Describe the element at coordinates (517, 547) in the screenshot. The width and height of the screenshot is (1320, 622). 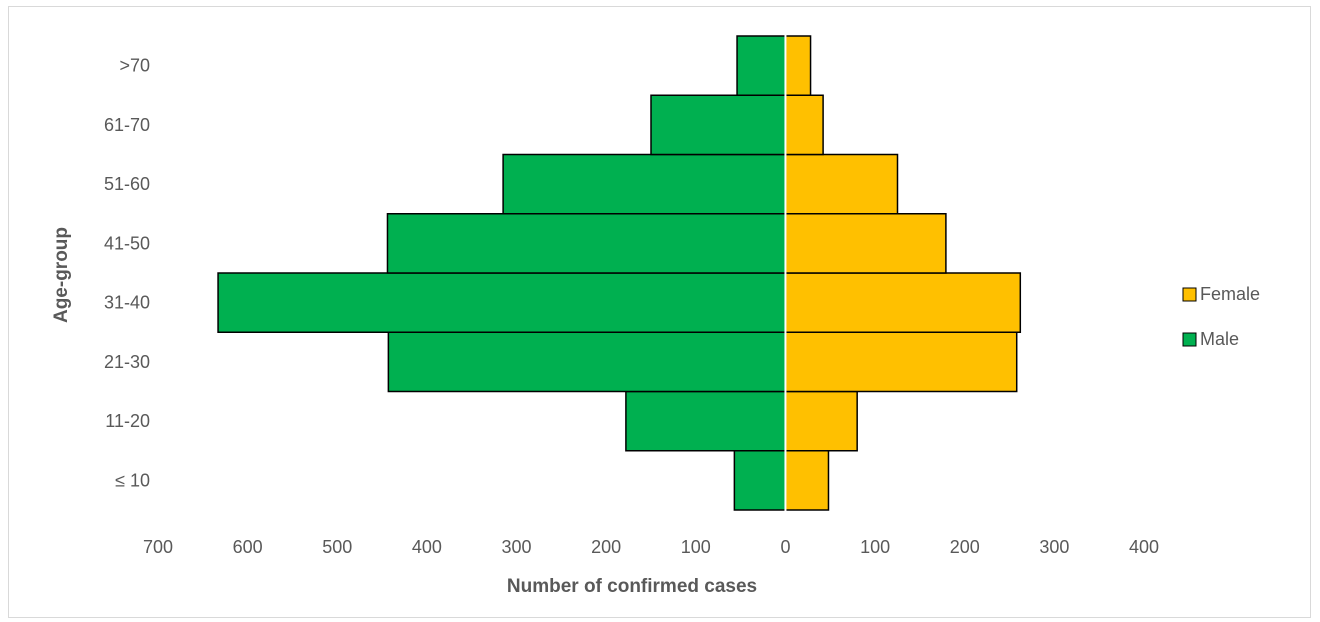
I see `x-tick-label-4: 300` at that location.